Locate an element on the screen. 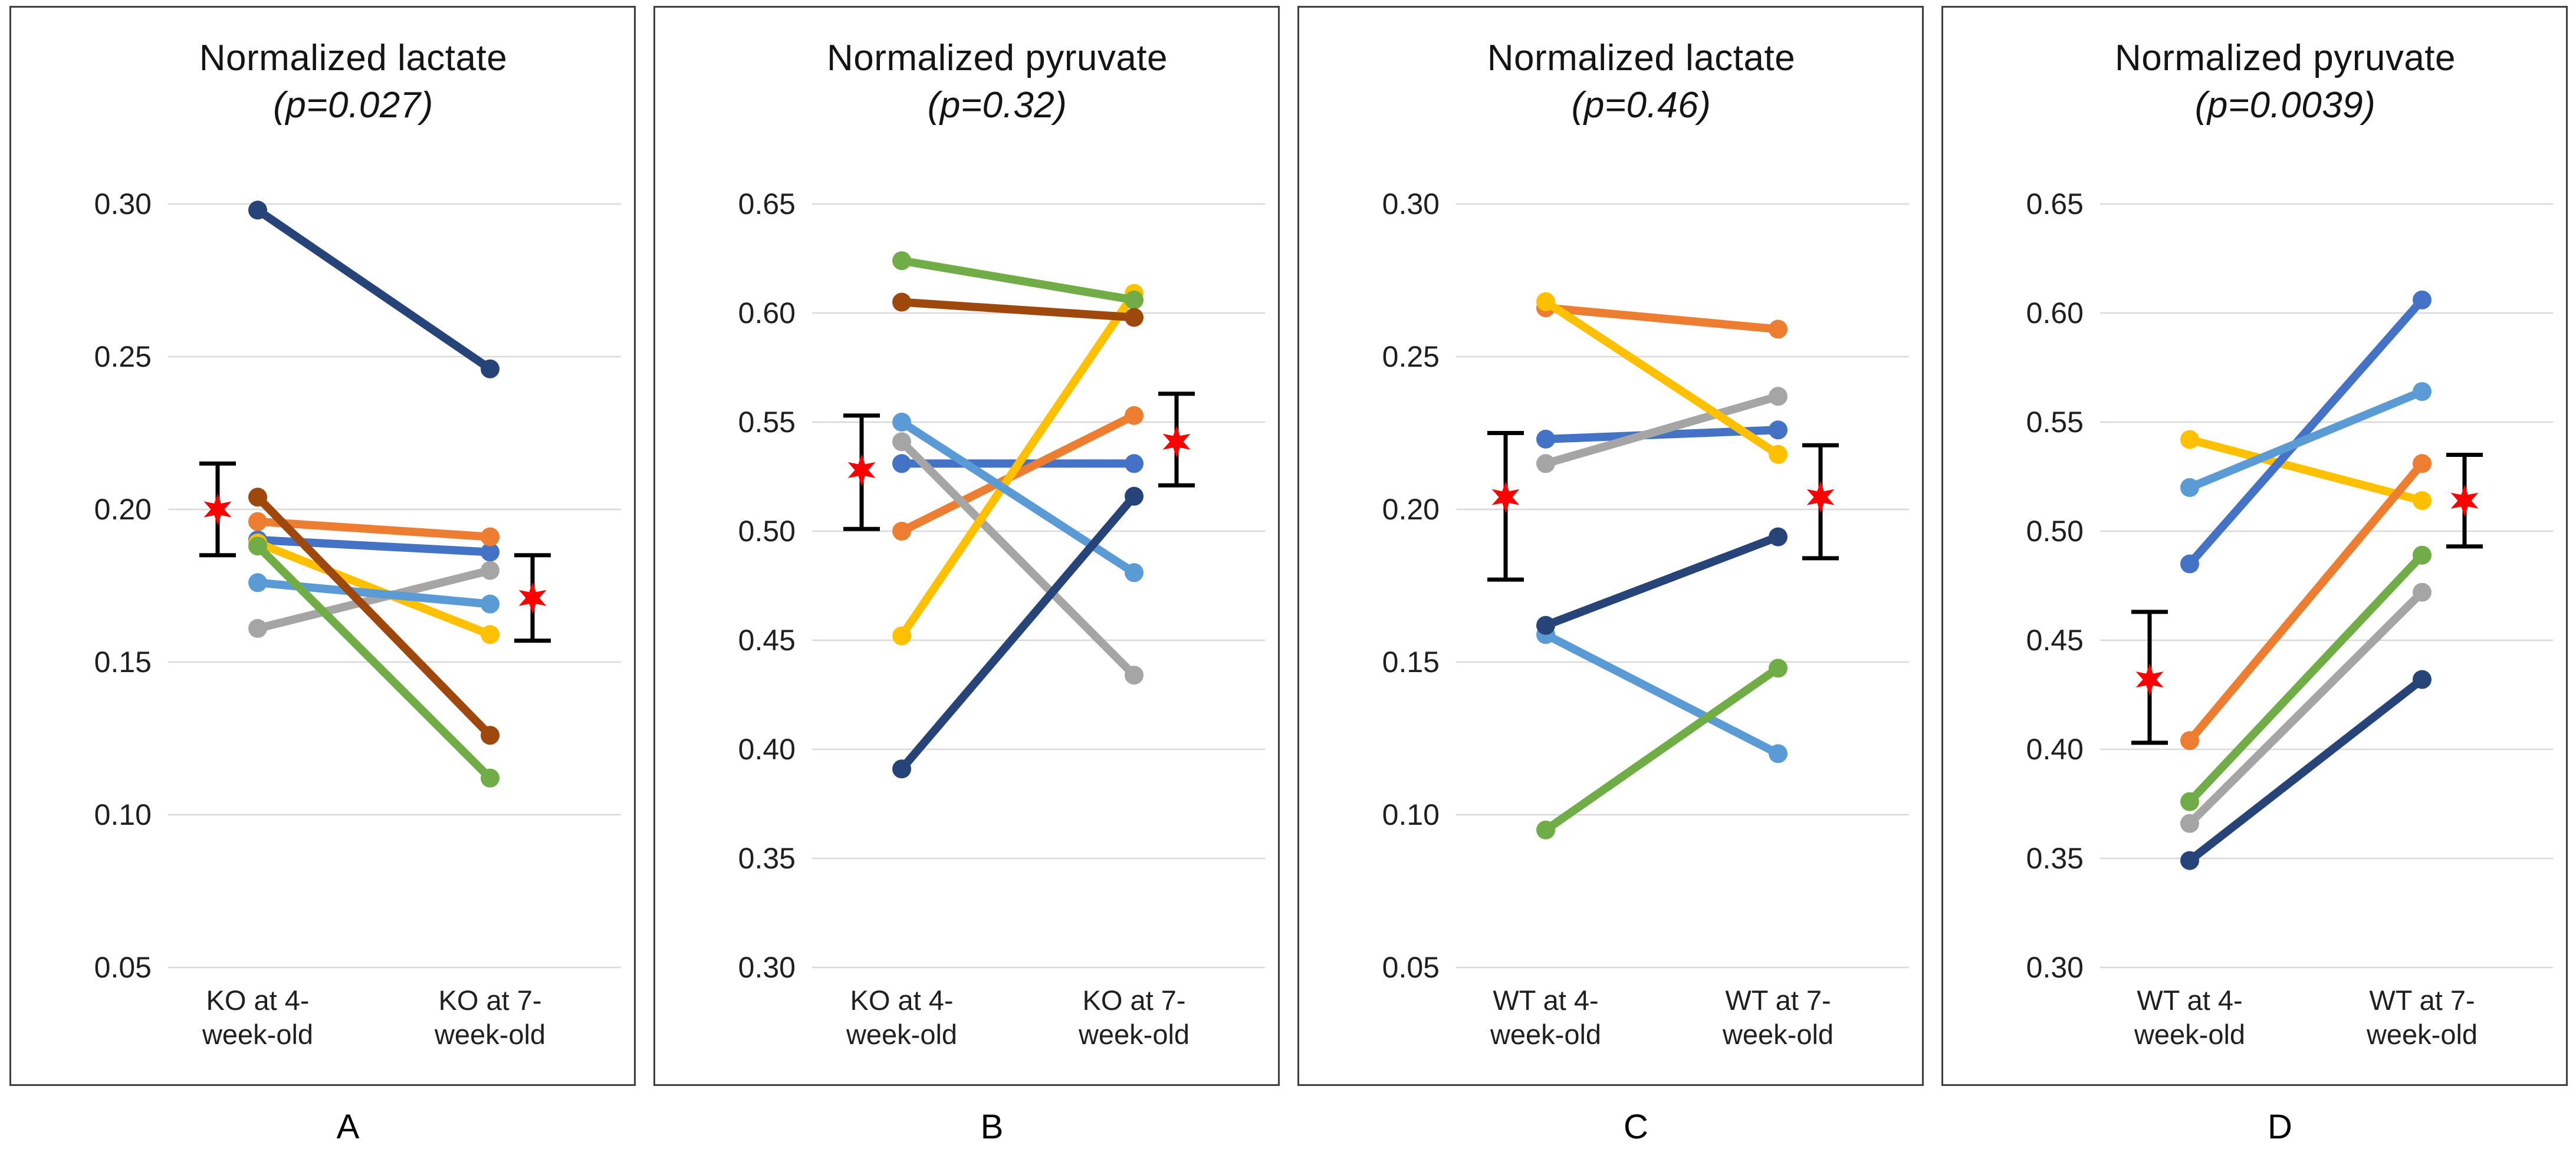  y-tick-label: 0.65 is located at coordinates (767, 203).